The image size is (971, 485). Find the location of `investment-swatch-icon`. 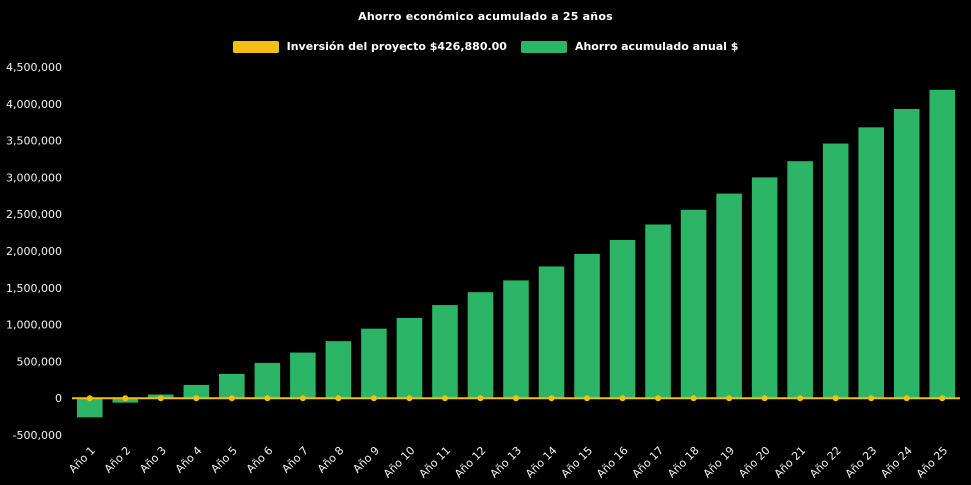

investment-swatch-icon is located at coordinates (255, 46).